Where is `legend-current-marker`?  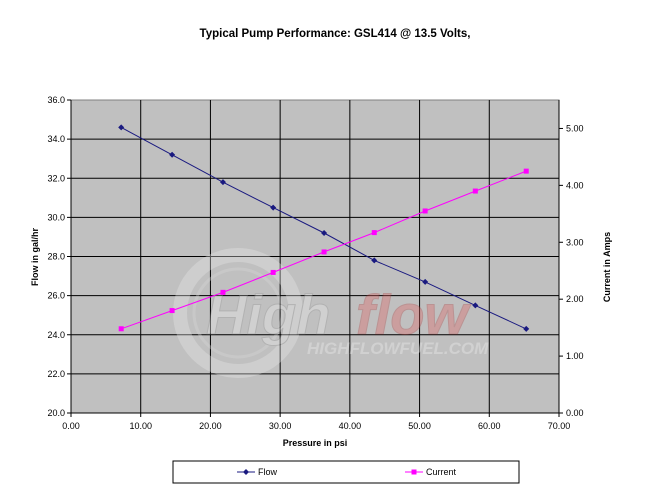
legend-current-marker is located at coordinates (414, 472).